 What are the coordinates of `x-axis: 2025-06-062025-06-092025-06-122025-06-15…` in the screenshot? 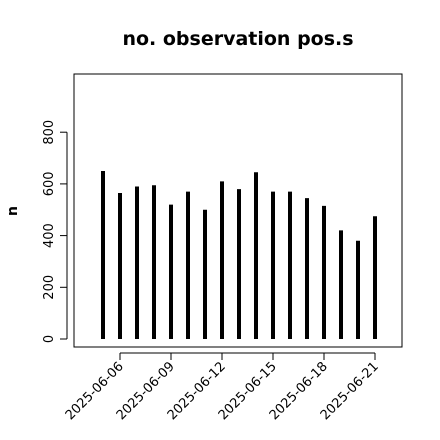 It's located at (222, 387).